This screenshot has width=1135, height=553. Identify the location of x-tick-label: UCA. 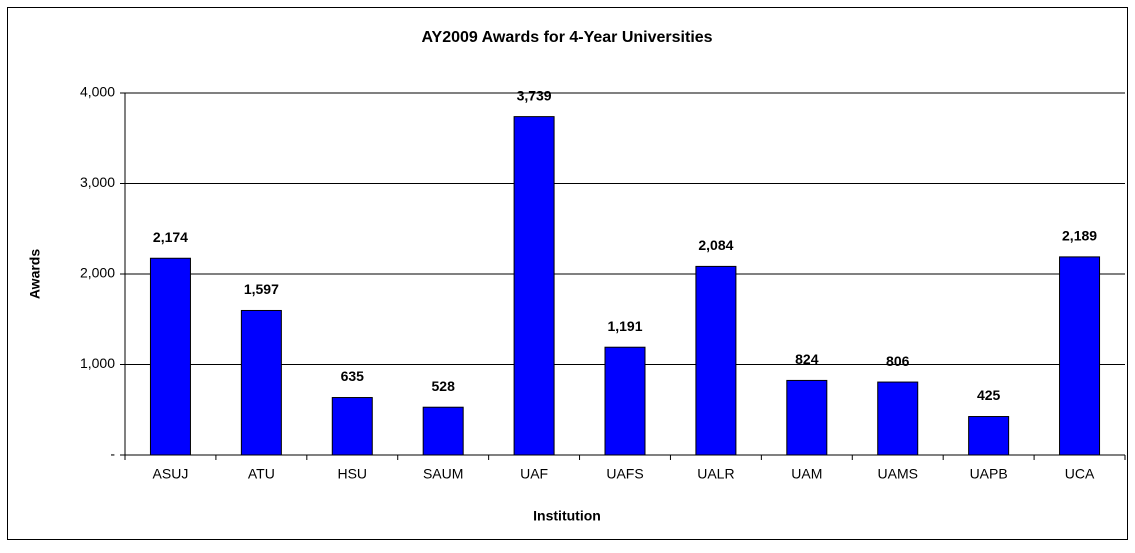
(1080, 474).